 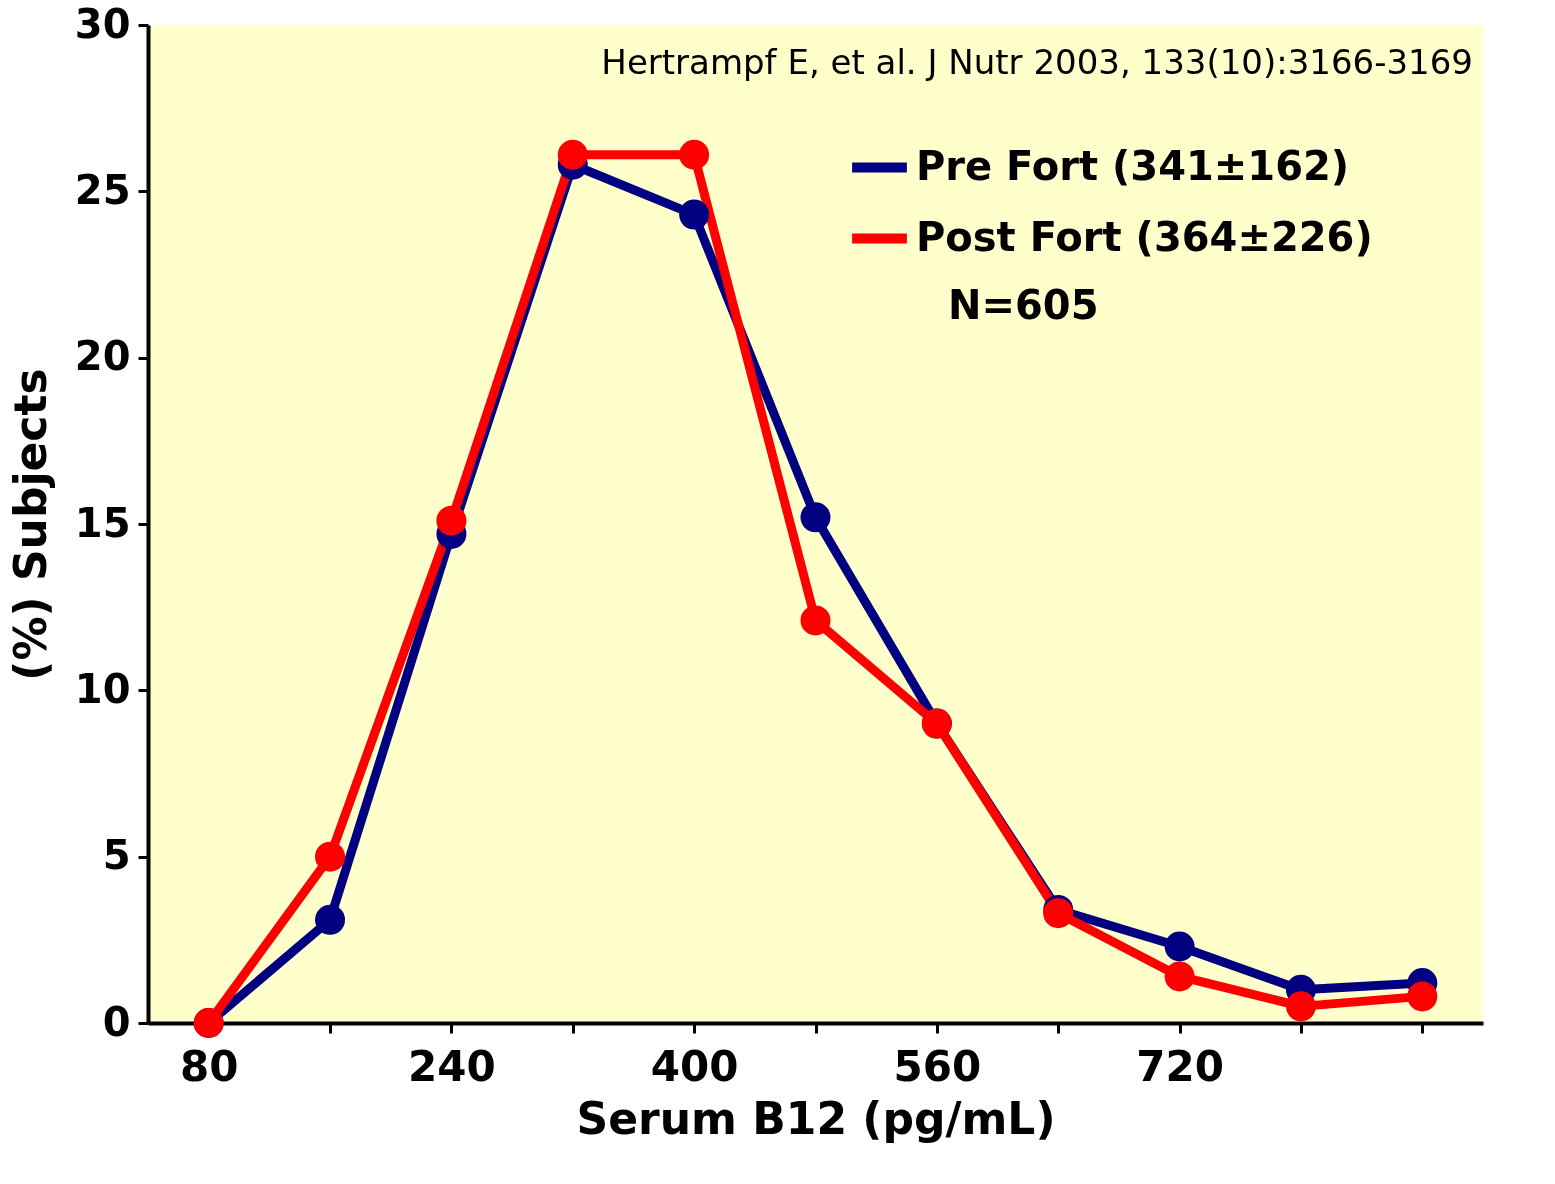 What do you see at coordinates (102, 189) in the screenshot?
I see `y-tick-label: 25` at bounding box center [102, 189].